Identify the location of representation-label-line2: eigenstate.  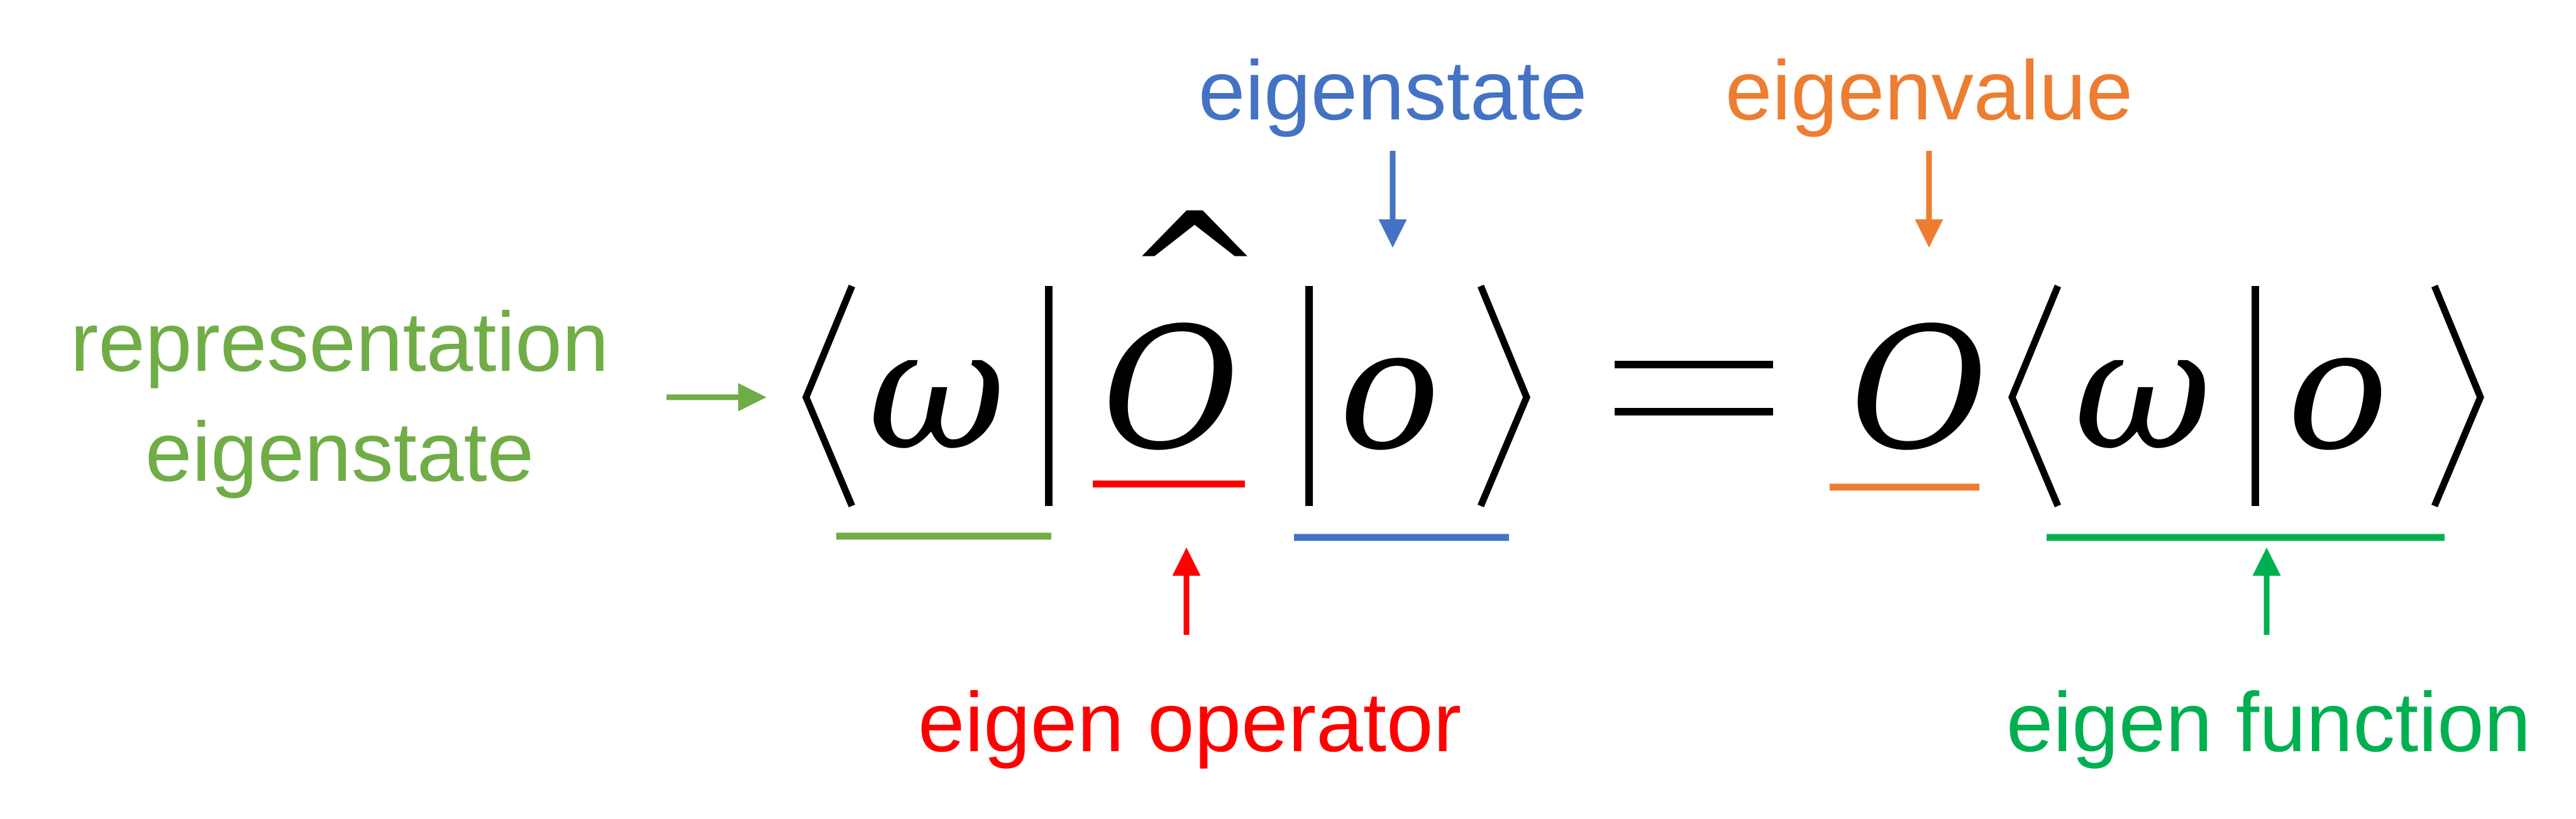
(339, 452).